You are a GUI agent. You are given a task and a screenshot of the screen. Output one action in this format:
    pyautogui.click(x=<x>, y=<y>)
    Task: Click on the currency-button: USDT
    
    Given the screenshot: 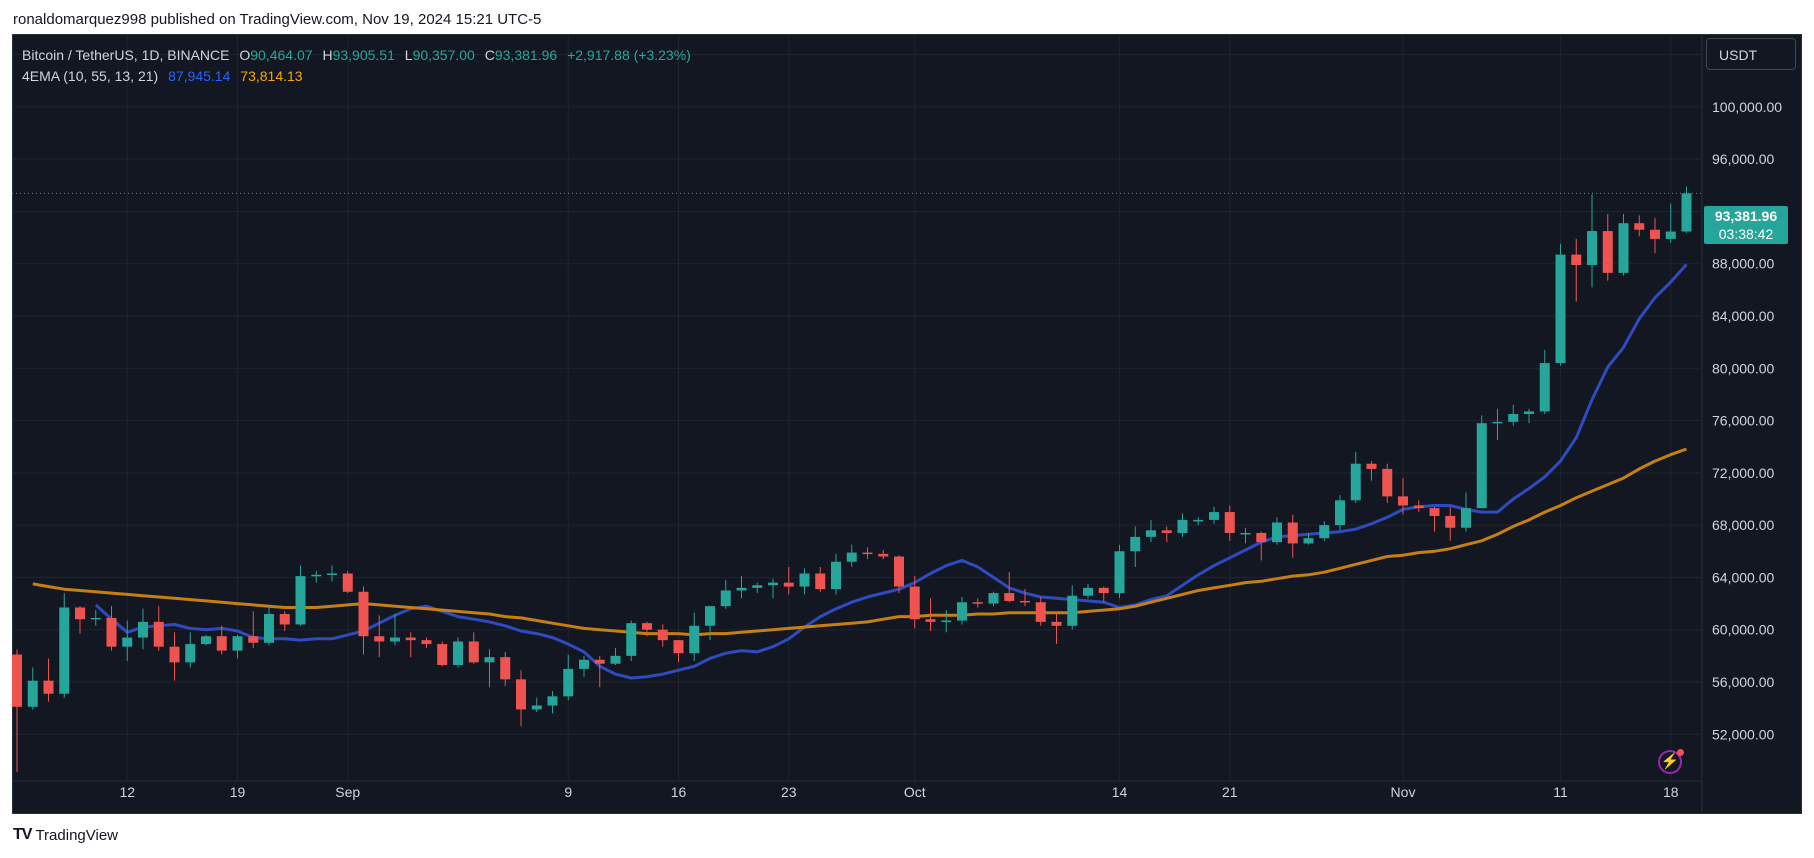 What is the action you would take?
    pyautogui.click(x=1751, y=54)
    